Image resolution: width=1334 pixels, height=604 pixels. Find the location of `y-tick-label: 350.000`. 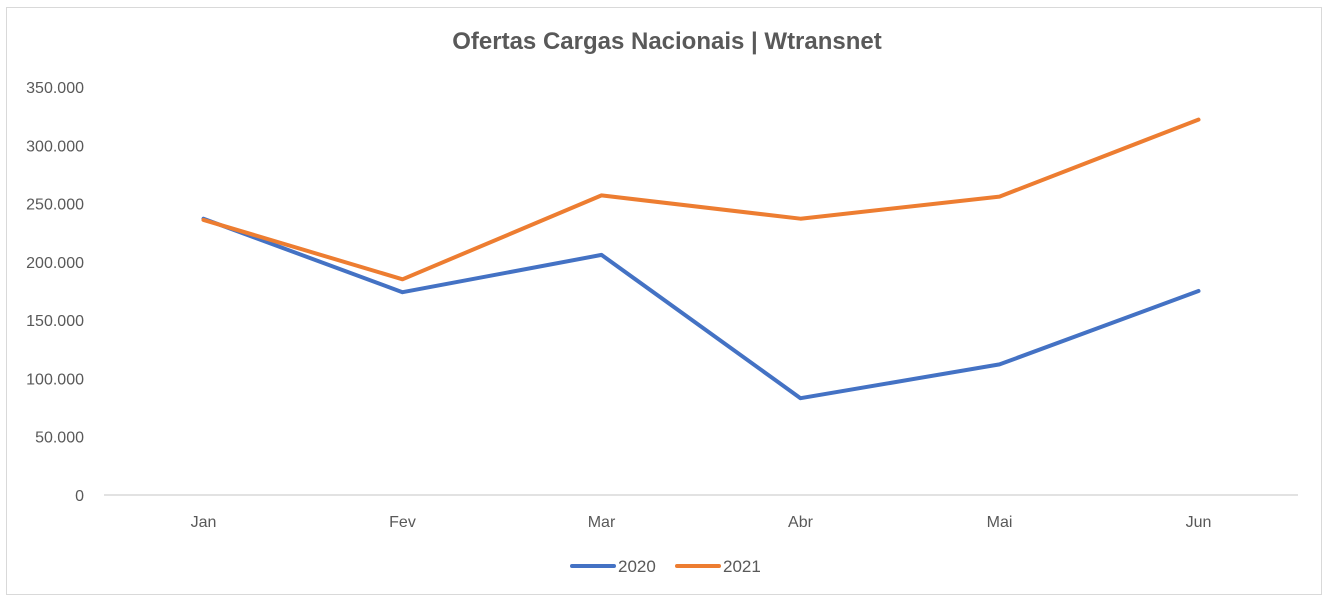

y-tick-label: 350.000 is located at coordinates (55, 88).